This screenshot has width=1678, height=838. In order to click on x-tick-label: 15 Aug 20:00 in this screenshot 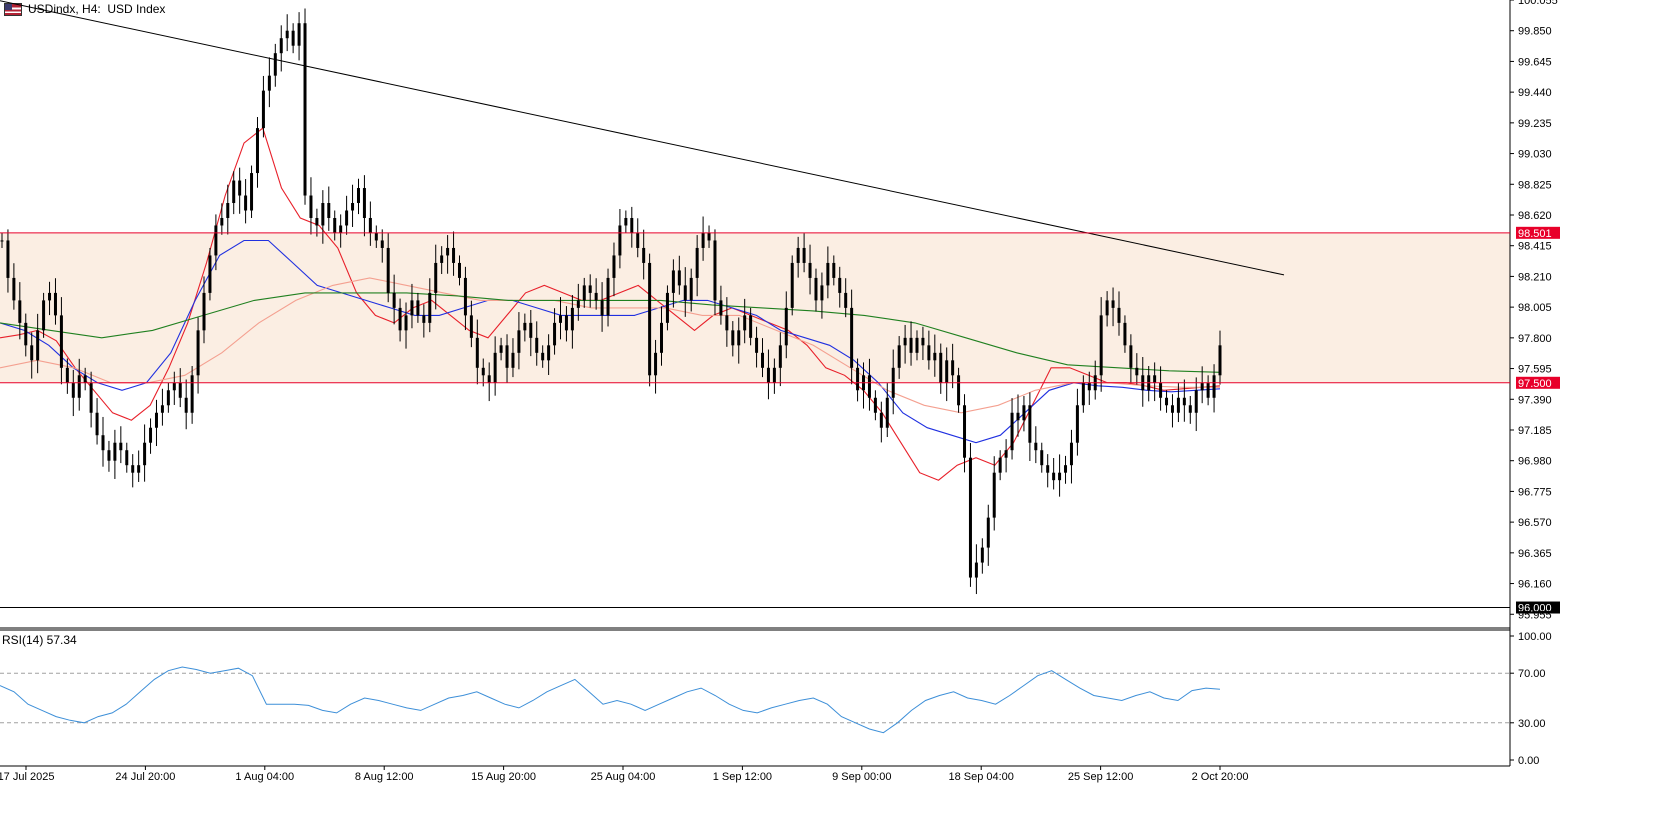, I will do `click(503, 777)`.